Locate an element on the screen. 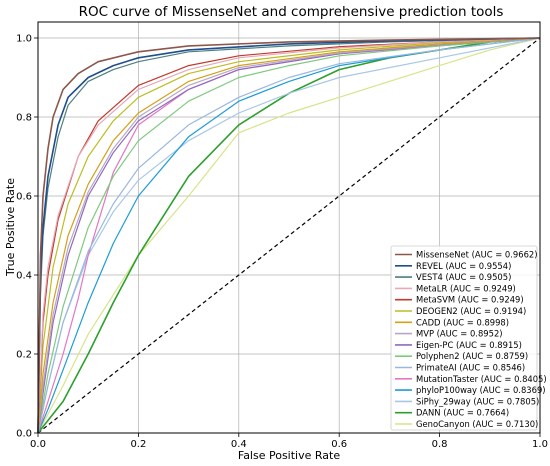 The height and width of the screenshot is (466, 550). legend-entry: CADD (AUC = 0.8998) is located at coordinates (462, 322).